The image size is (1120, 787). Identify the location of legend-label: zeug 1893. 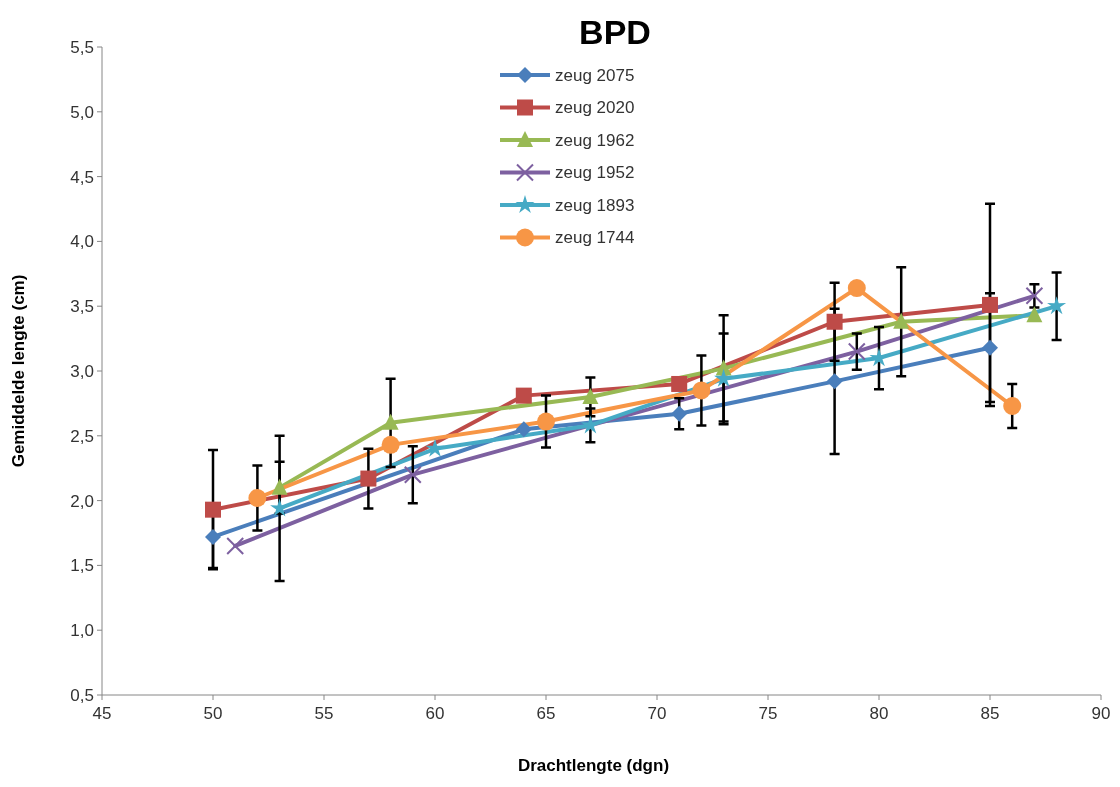
(595, 205).